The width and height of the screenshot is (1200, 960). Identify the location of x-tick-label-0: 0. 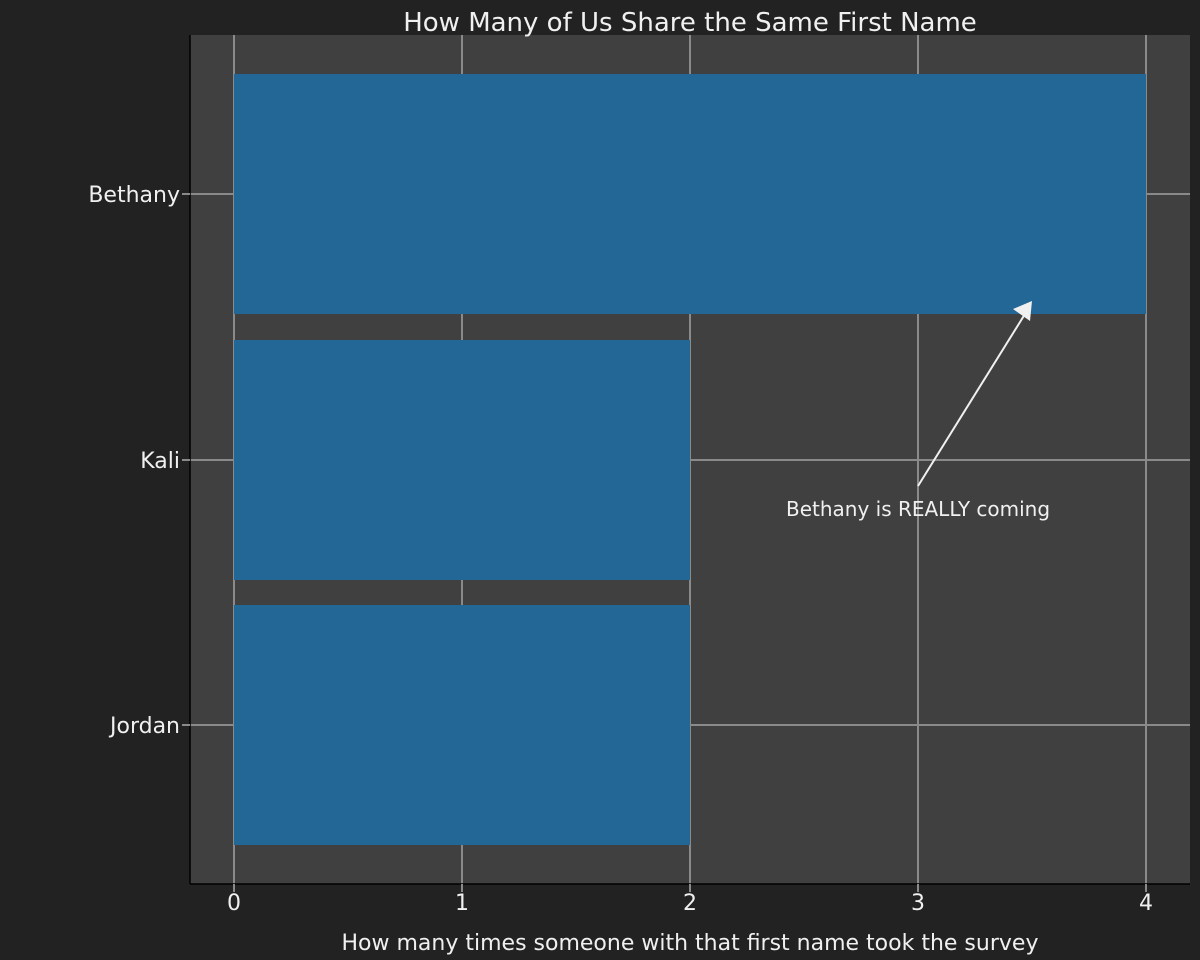
(234, 903).